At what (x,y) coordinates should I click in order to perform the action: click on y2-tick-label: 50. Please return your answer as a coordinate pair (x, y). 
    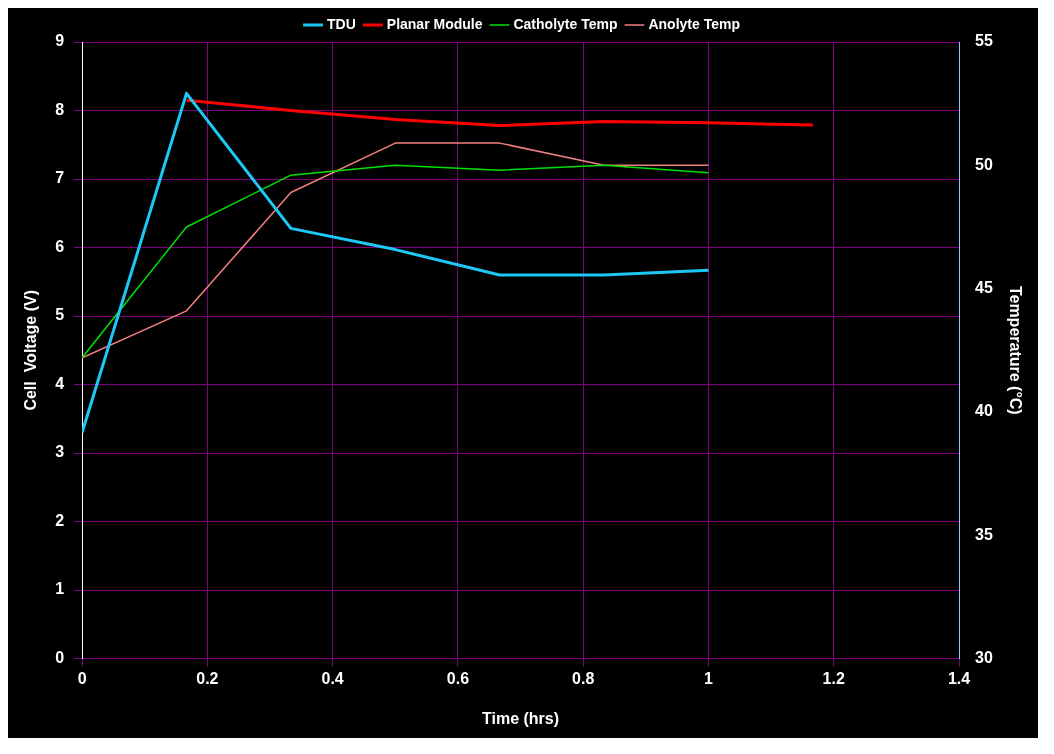
    Looking at the image, I should click on (984, 164).